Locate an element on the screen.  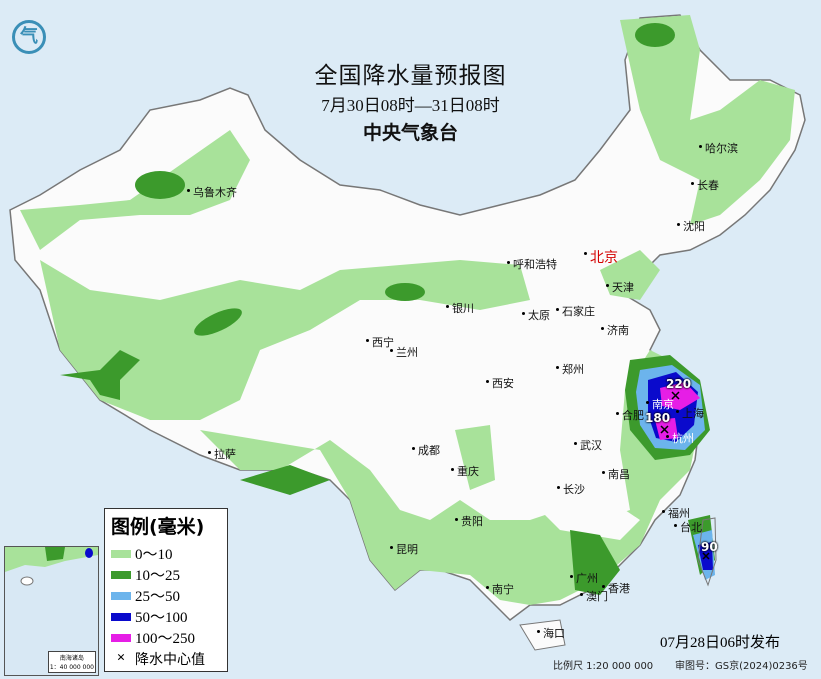
city-label: 台北 is located at coordinates (688, 527).